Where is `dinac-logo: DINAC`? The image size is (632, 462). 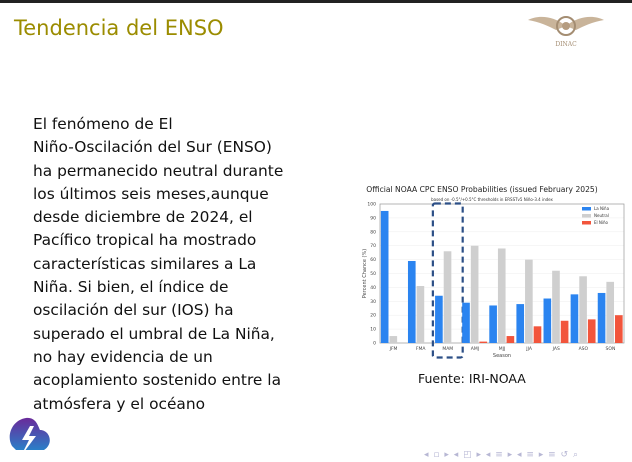 dinac-logo: DINAC is located at coordinates (566, 32).